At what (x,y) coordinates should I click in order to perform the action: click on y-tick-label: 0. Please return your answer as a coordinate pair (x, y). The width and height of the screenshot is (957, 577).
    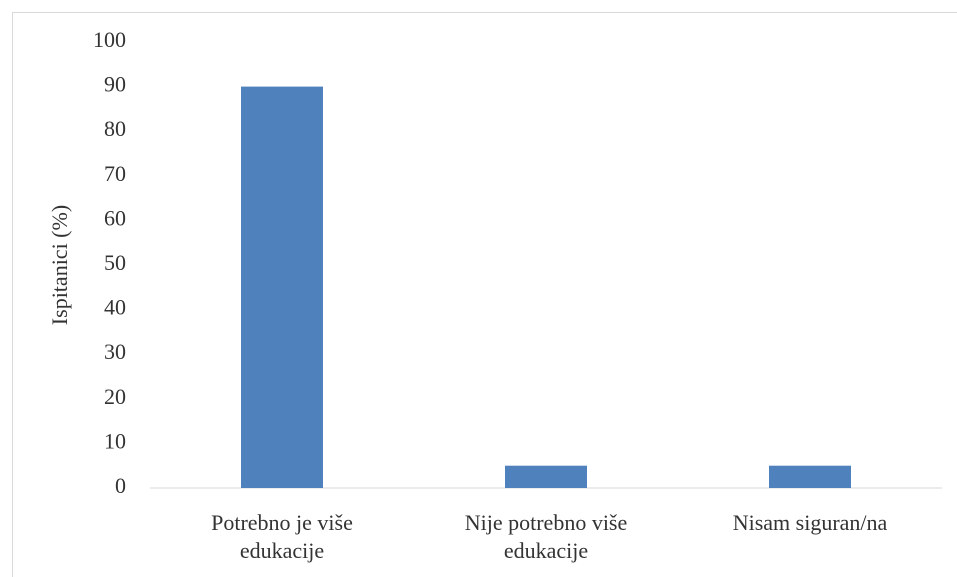
    Looking at the image, I should click on (120, 485).